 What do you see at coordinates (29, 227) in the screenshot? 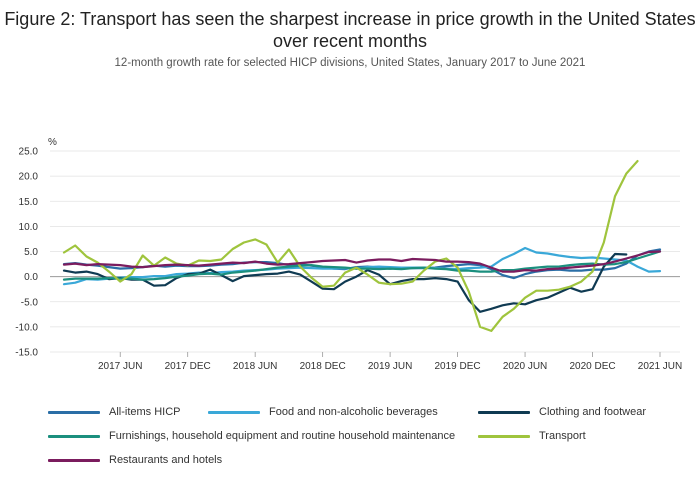
I see `y-tick-label: 10.0` at bounding box center [29, 227].